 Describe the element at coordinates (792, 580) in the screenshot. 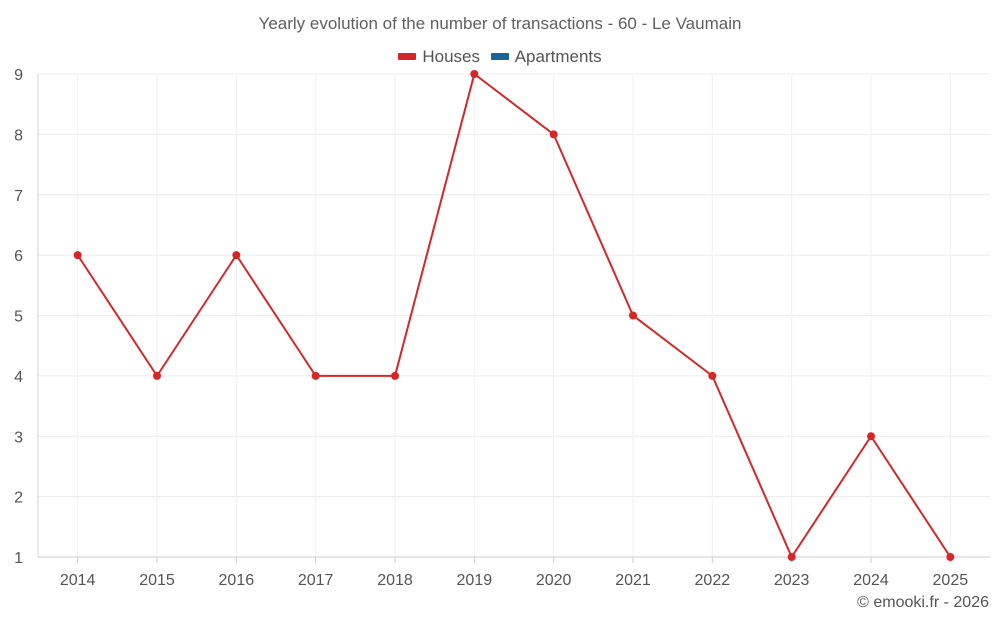

I see `x-tick-label-2023: 2023` at that location.